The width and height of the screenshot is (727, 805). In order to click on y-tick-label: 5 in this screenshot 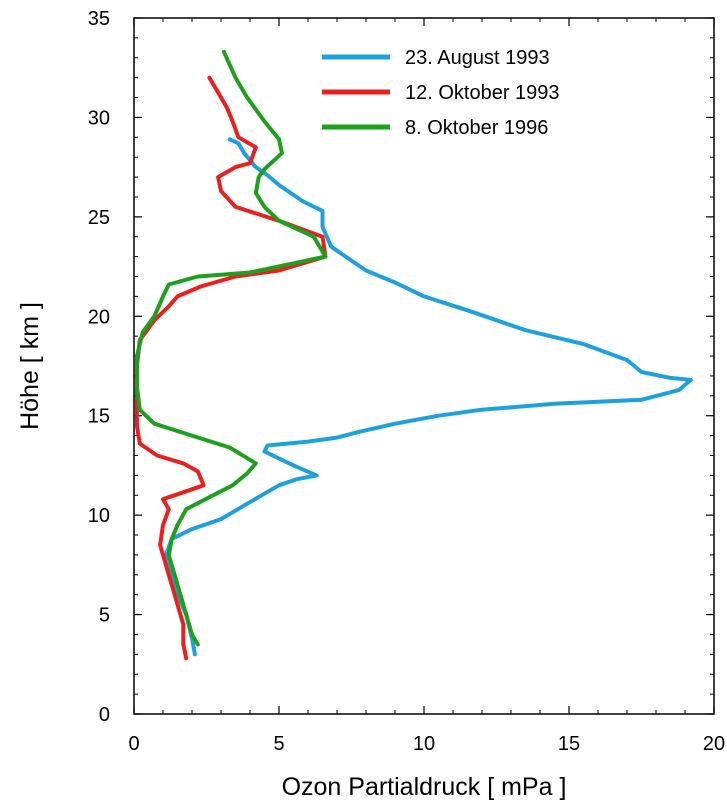, I will do `click(104, 616)`.